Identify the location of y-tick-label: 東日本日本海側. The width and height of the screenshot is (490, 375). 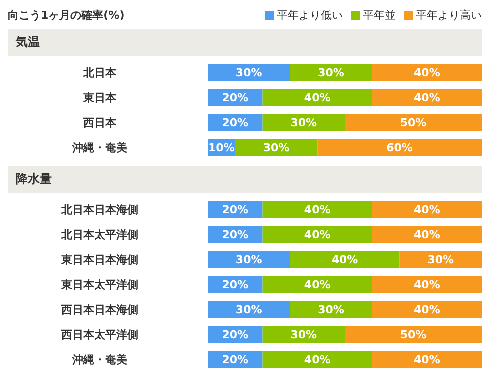
(99, 260).